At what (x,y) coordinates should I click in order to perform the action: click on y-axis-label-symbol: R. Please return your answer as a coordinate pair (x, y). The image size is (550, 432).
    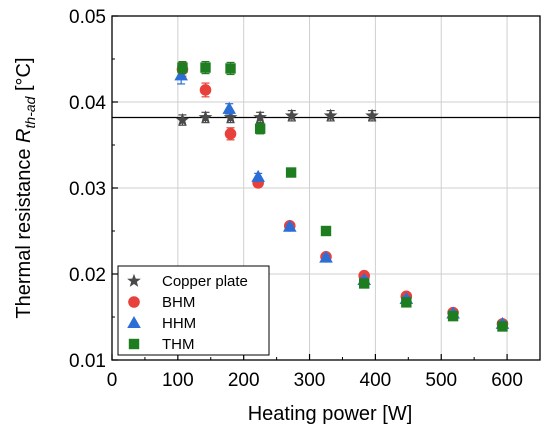
    Looking at the image, I should click on (24, 135).